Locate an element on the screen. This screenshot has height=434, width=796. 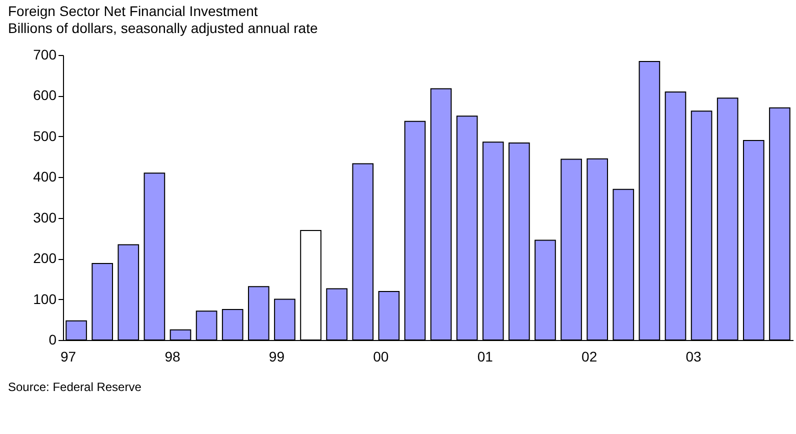
x-tick-label: 98 is located at coordinates (172, 356).